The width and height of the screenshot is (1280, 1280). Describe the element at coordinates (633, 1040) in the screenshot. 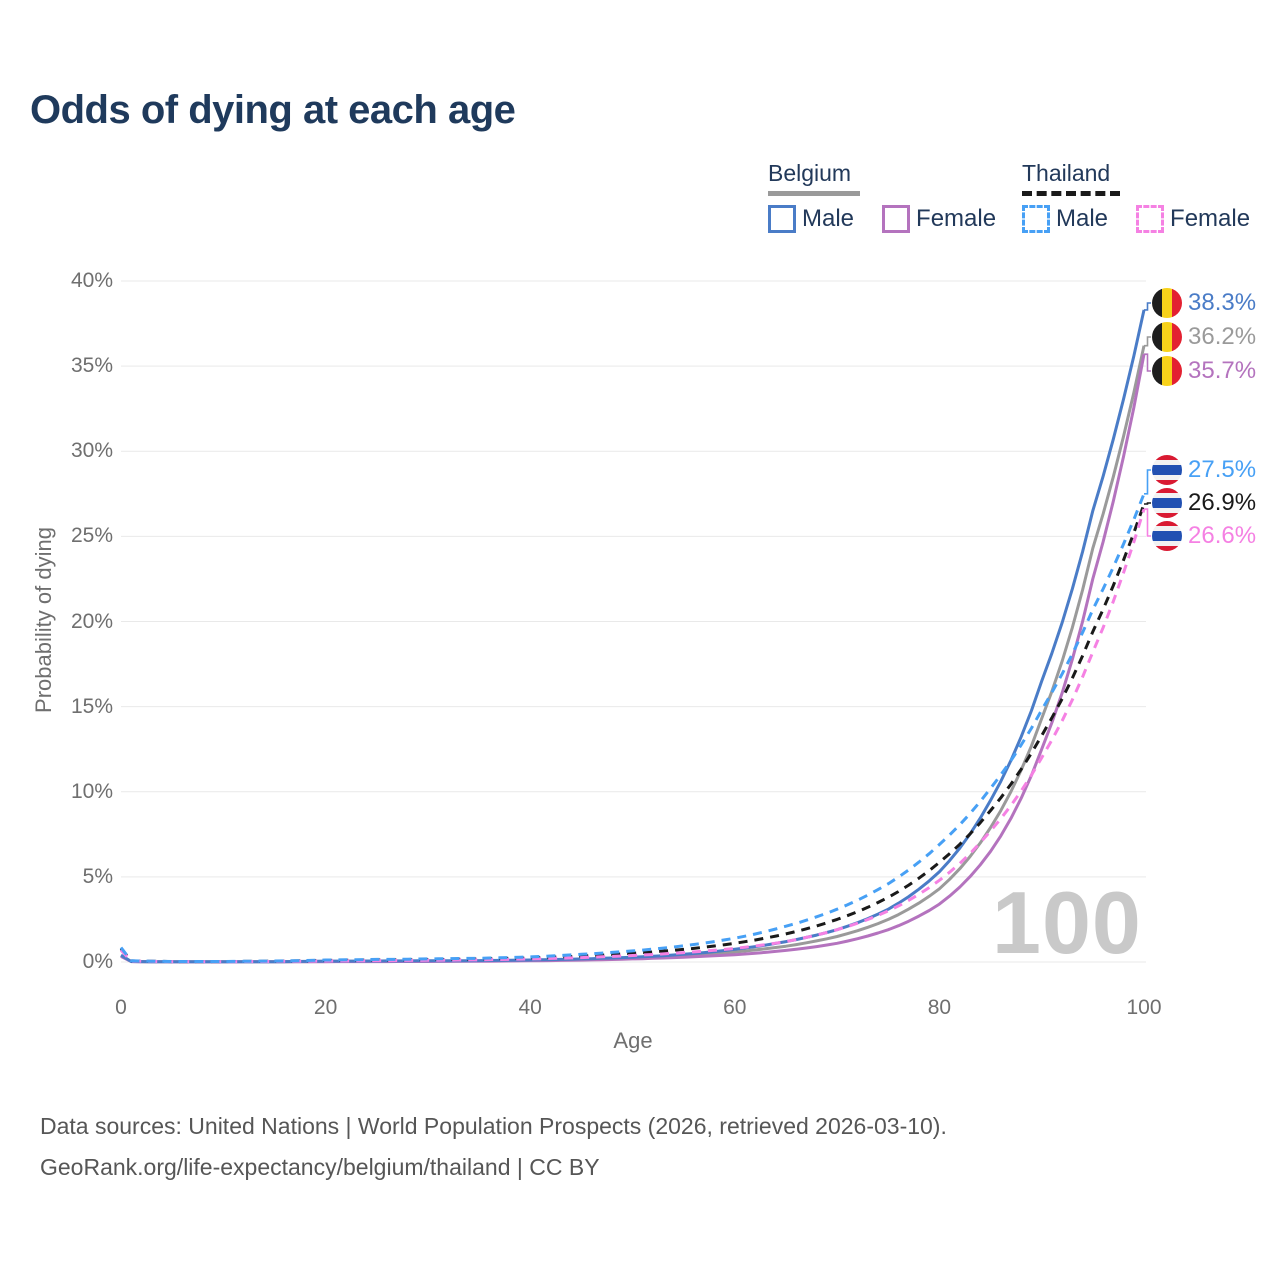

I see `x-axis-title: Age` at that location.